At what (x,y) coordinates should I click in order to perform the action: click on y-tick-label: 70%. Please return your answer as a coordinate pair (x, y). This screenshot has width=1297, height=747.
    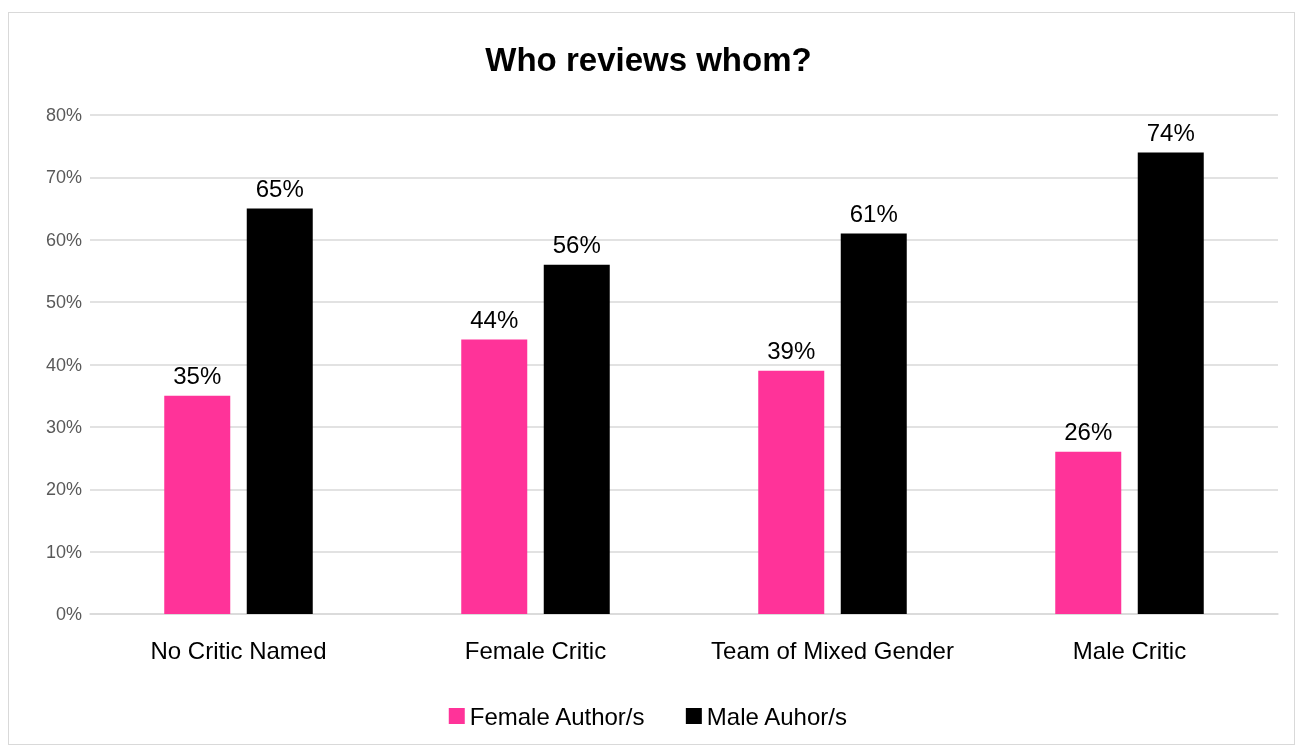
    Looking at the image, I should click on (63, 177).